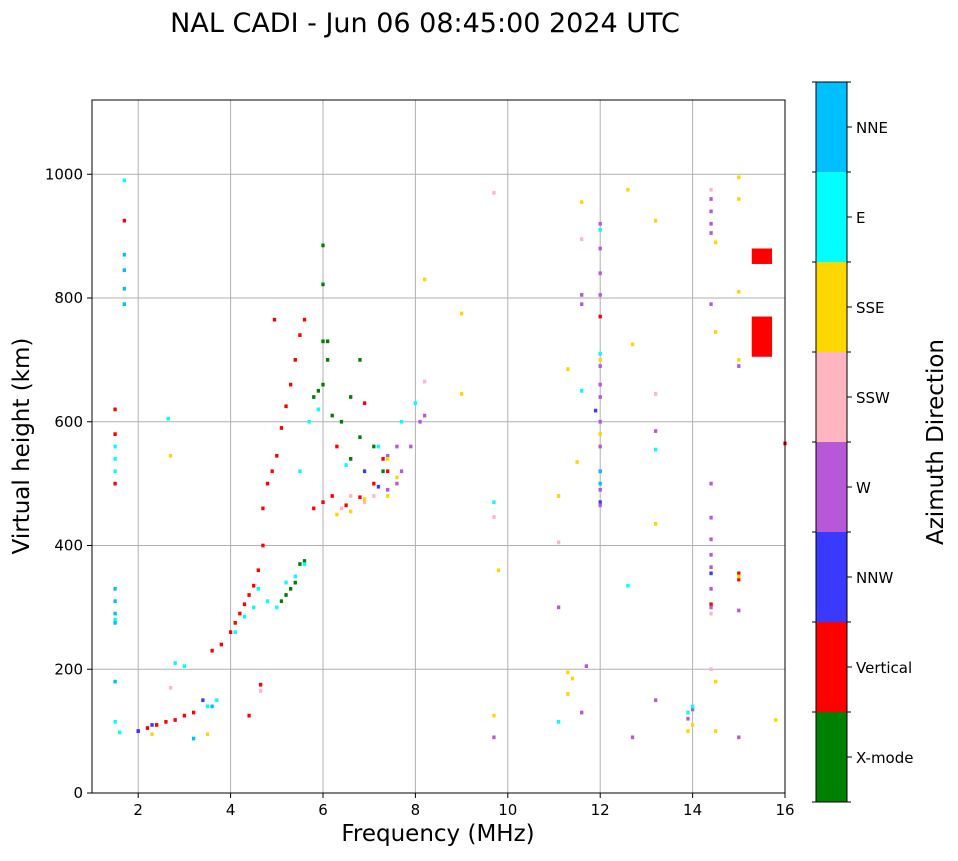  Describe the element at coordinates (862, 442) in the screenshot. I see `colorbar: X-mode Vertical NNW W SSW SSE E NNE` at that location.